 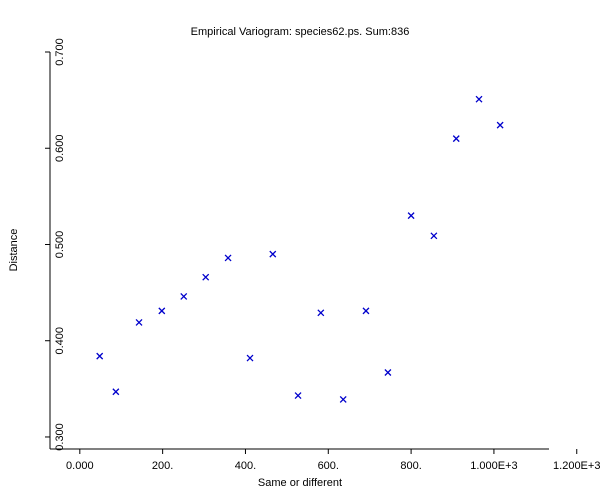 What do you see at coordinates (328, 466) in the screenshot?
I see `x-tick-label: 600.` at bounding box center [328, 466].